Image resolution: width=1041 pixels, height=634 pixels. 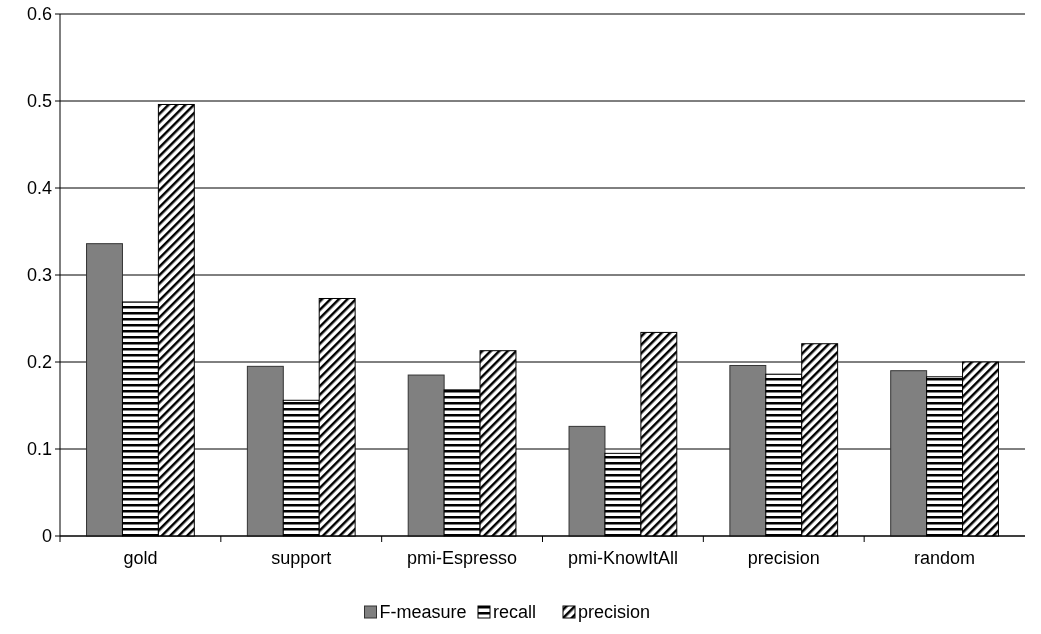 I want to click on x-tick-label: pmi-KnowItAll, so click(x=622, y=558).